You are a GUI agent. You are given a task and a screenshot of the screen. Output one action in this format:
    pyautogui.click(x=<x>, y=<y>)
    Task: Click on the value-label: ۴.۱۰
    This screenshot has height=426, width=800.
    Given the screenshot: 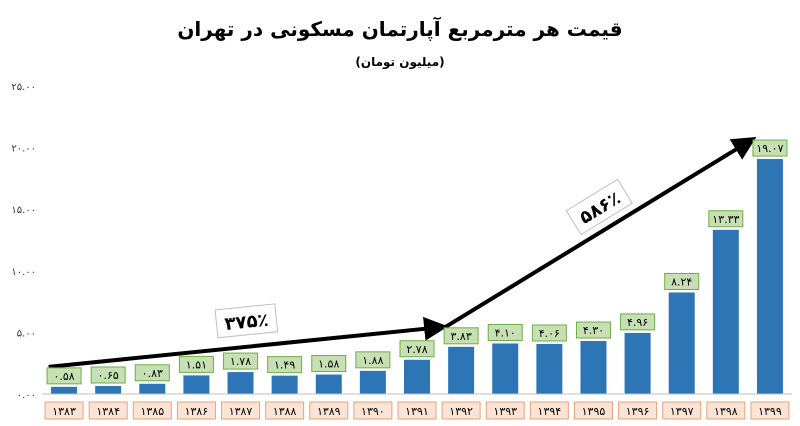 What is the action you would take?
    pyautogui.click(x=505, y=332)
    